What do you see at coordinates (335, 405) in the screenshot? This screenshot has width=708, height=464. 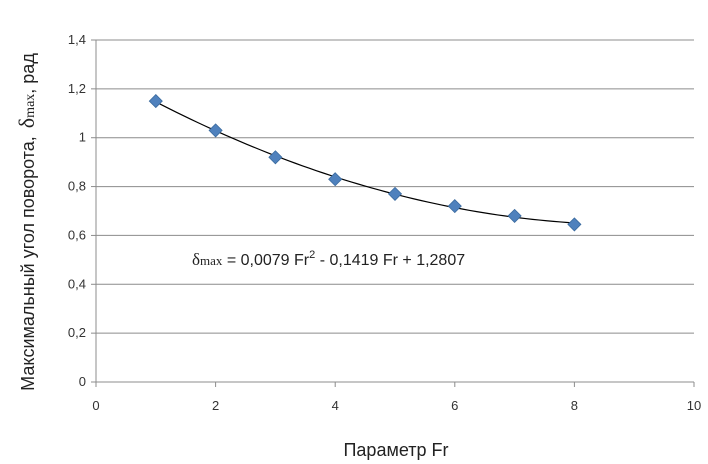 I see `x-tick-label: 4` at bounding box center [335, 405].